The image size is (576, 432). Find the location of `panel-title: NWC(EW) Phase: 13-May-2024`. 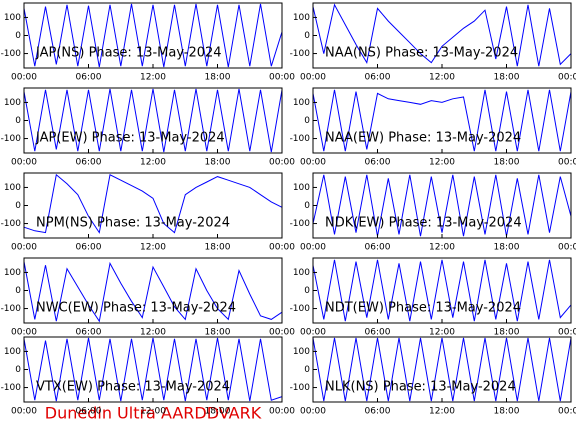

panel-title: NWC(EW) Phase: 13-May-2024 is located at coordinates (136, 308).